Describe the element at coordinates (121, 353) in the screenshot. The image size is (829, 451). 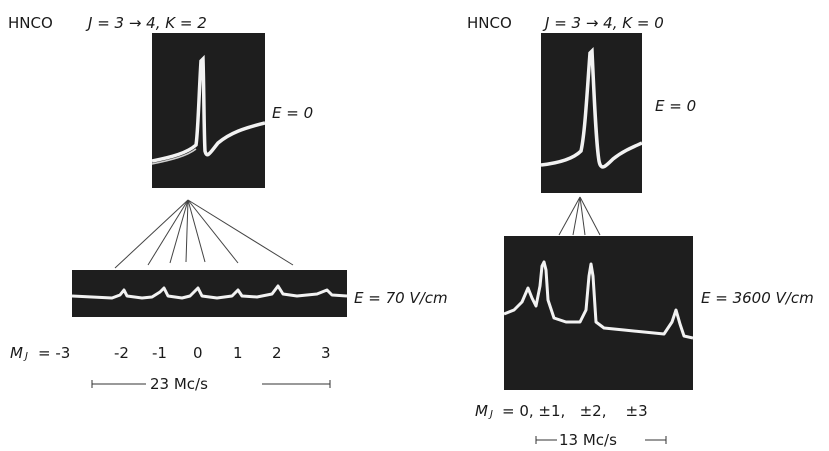
I see `left-mj-value: -2` at that location.